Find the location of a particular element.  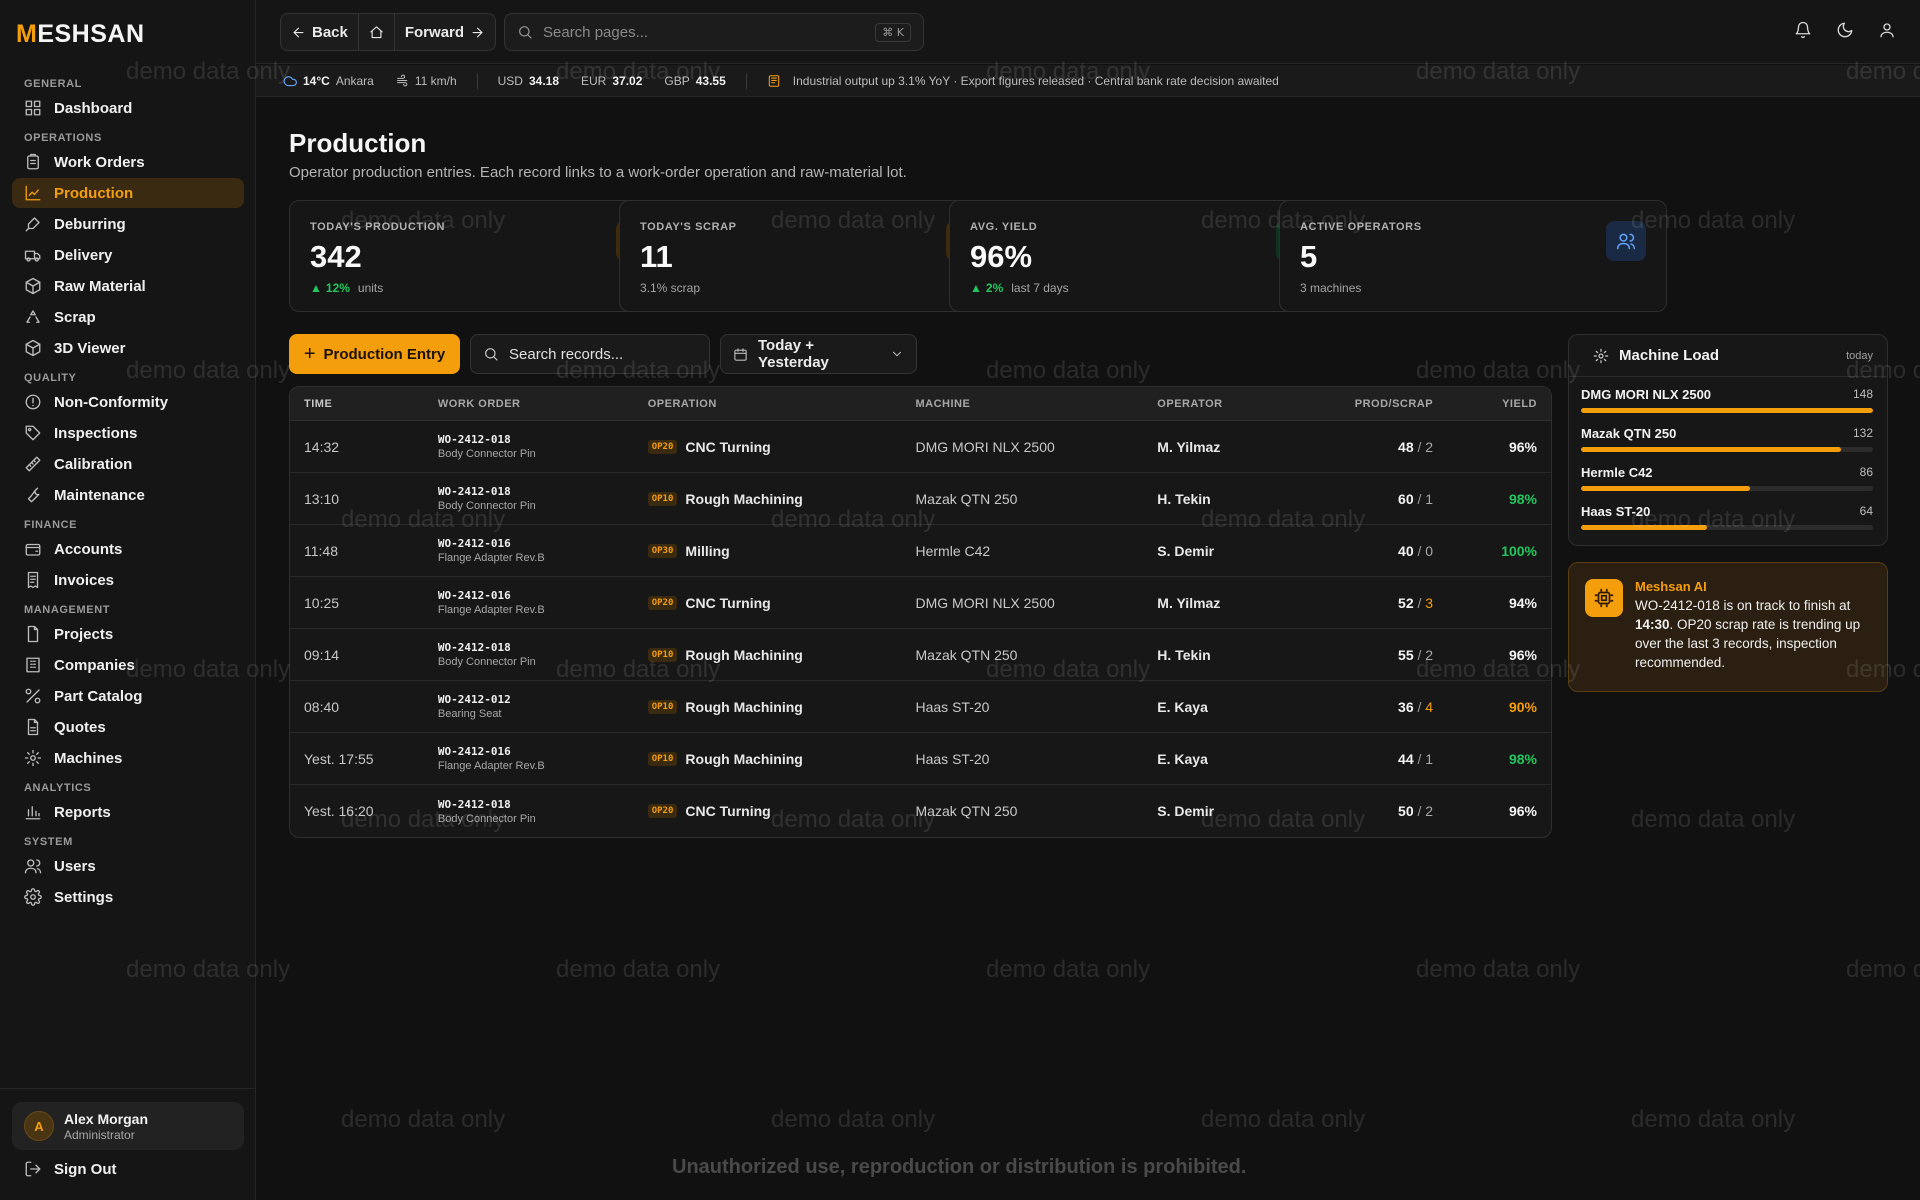

add-production-entry-button: + Production Entry is located at coordinates (374, 354).